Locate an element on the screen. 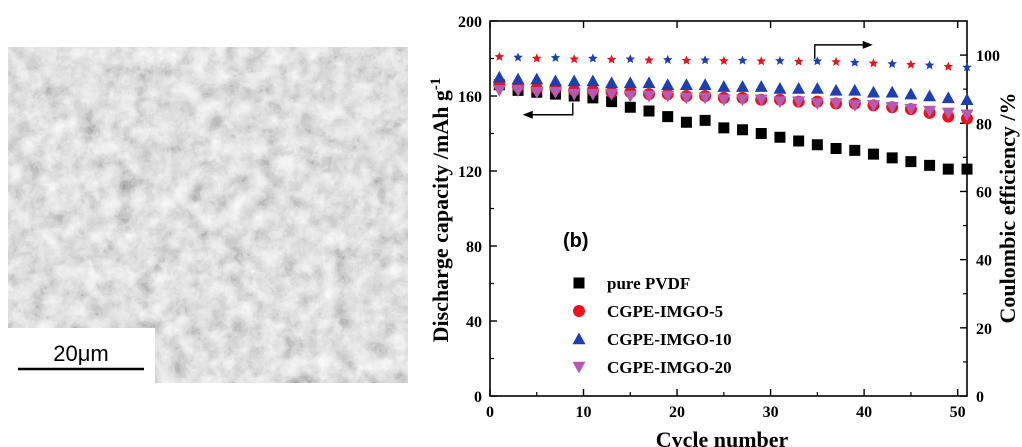  x-tick-label: 20 is located at coordinates (677, 412).